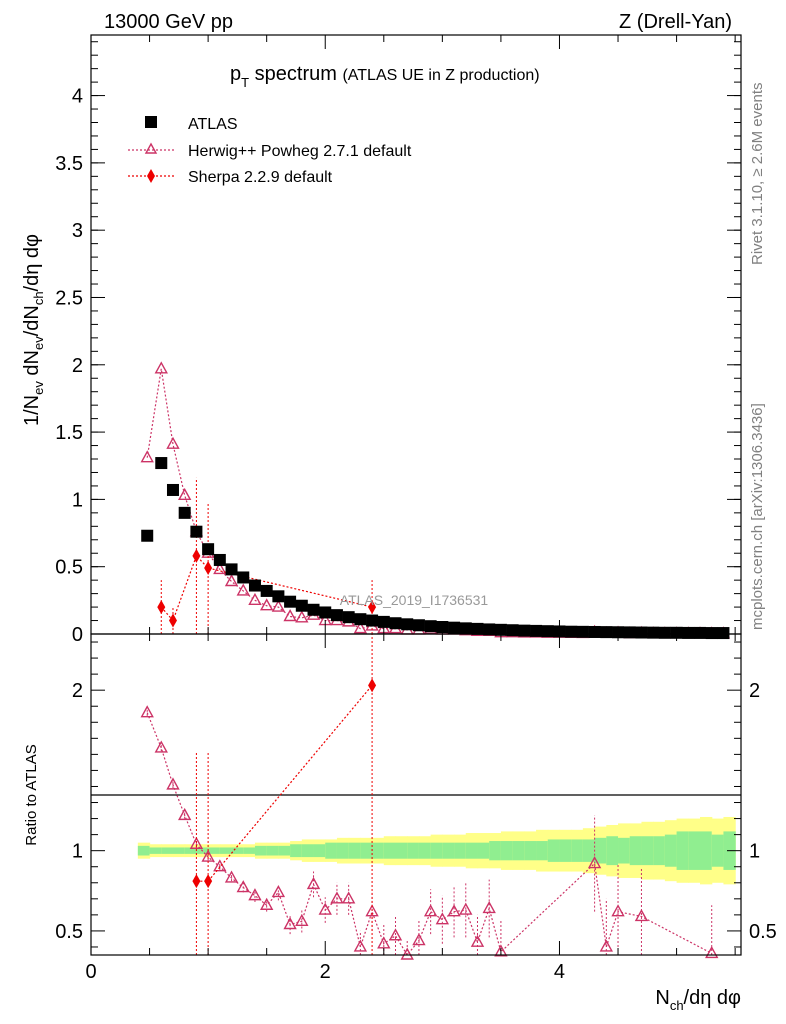 The height and width of the screenshot is (1024, 786). What do you see at coordinates (69, 164) in the screenshot?
I see `main-ytick-label: 3.5` at bounding box center [69, 164].